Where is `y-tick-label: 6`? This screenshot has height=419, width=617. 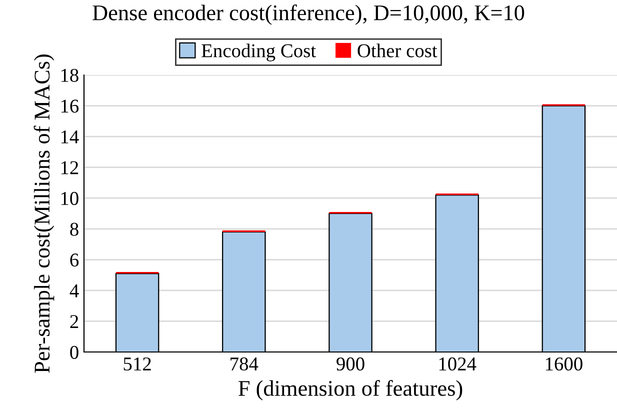
y-tick-label: 6 is located at coordinates (74, 260).